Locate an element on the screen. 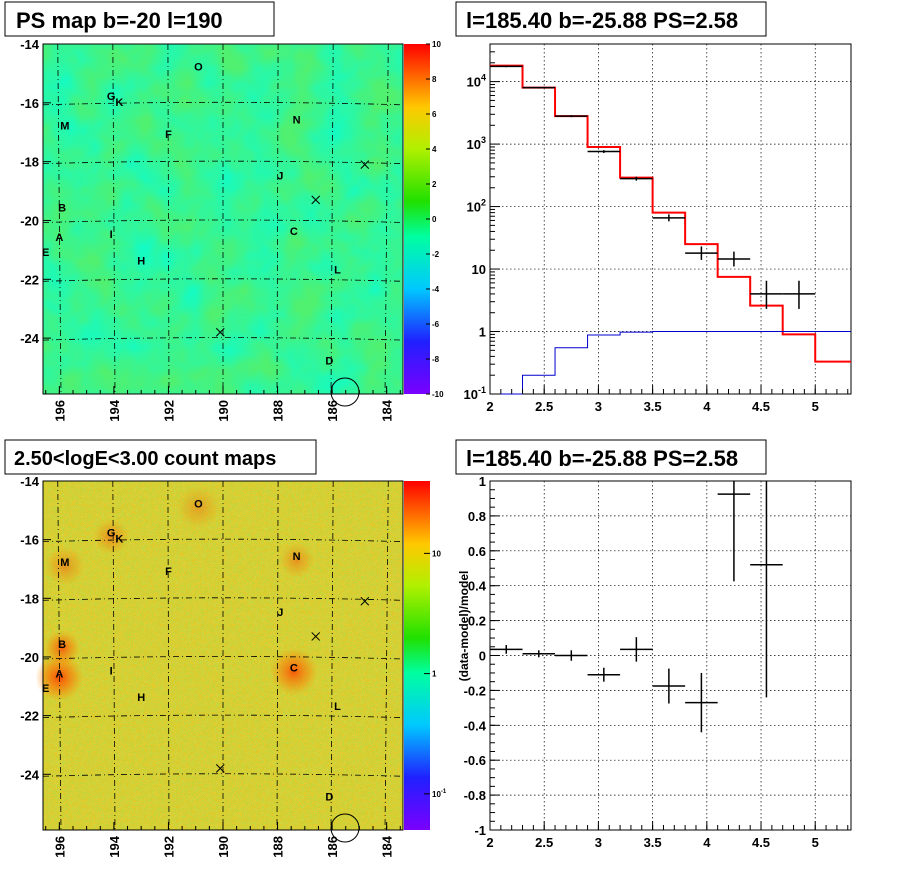 Image resolution: width=898 pixels, height=875 pixels. y-tick-label: 0.2 is located at coordinates (477, 621).